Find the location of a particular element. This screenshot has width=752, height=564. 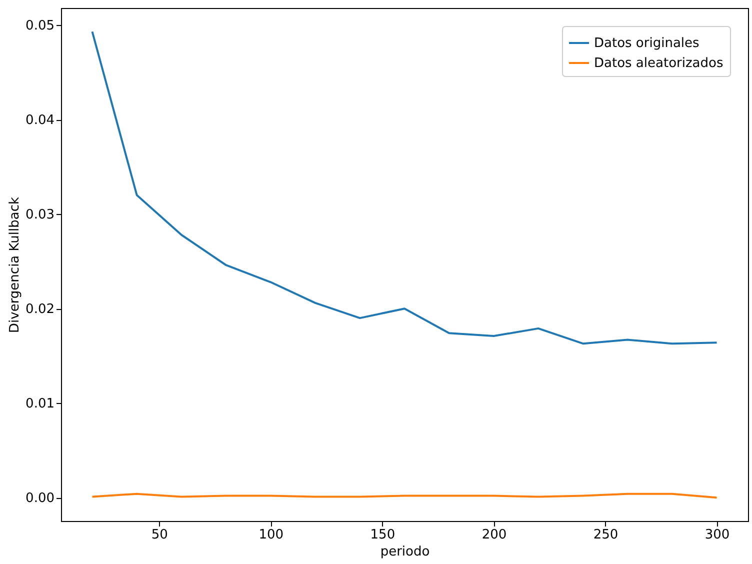

x-tick-label: 50 is located at coordinates (159, 535).